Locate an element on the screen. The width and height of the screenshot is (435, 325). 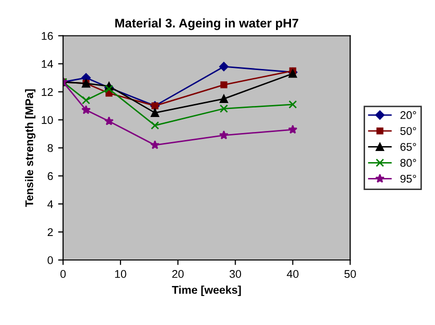
legend-label: 65° is located at coordinates (408, 146).